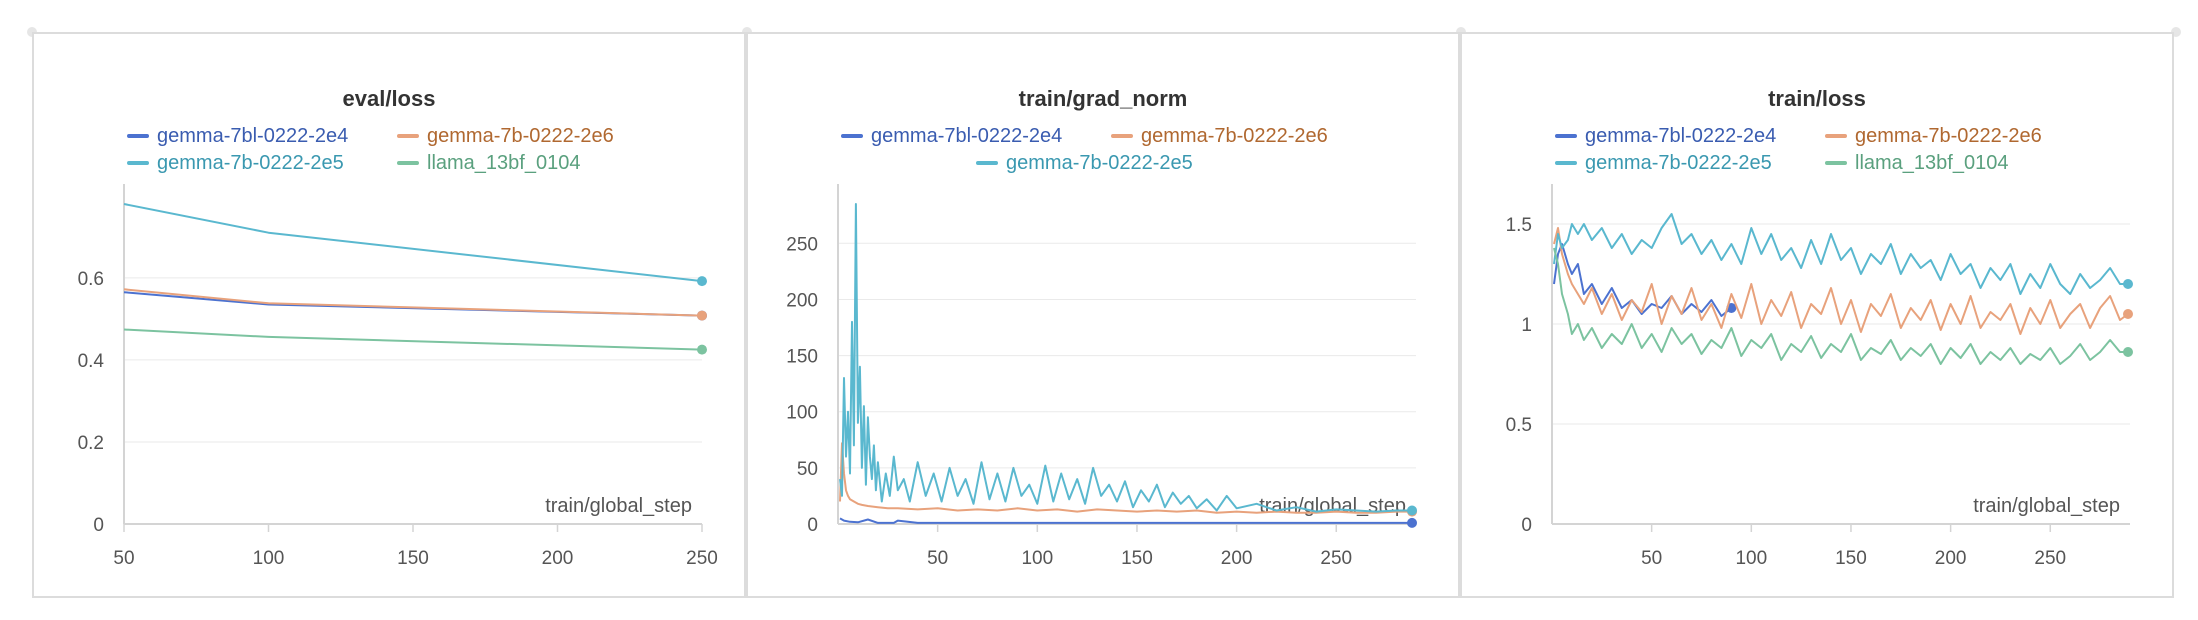 The image size is (2198, 620). I want to click on corner-handle, so click(2176, 32).